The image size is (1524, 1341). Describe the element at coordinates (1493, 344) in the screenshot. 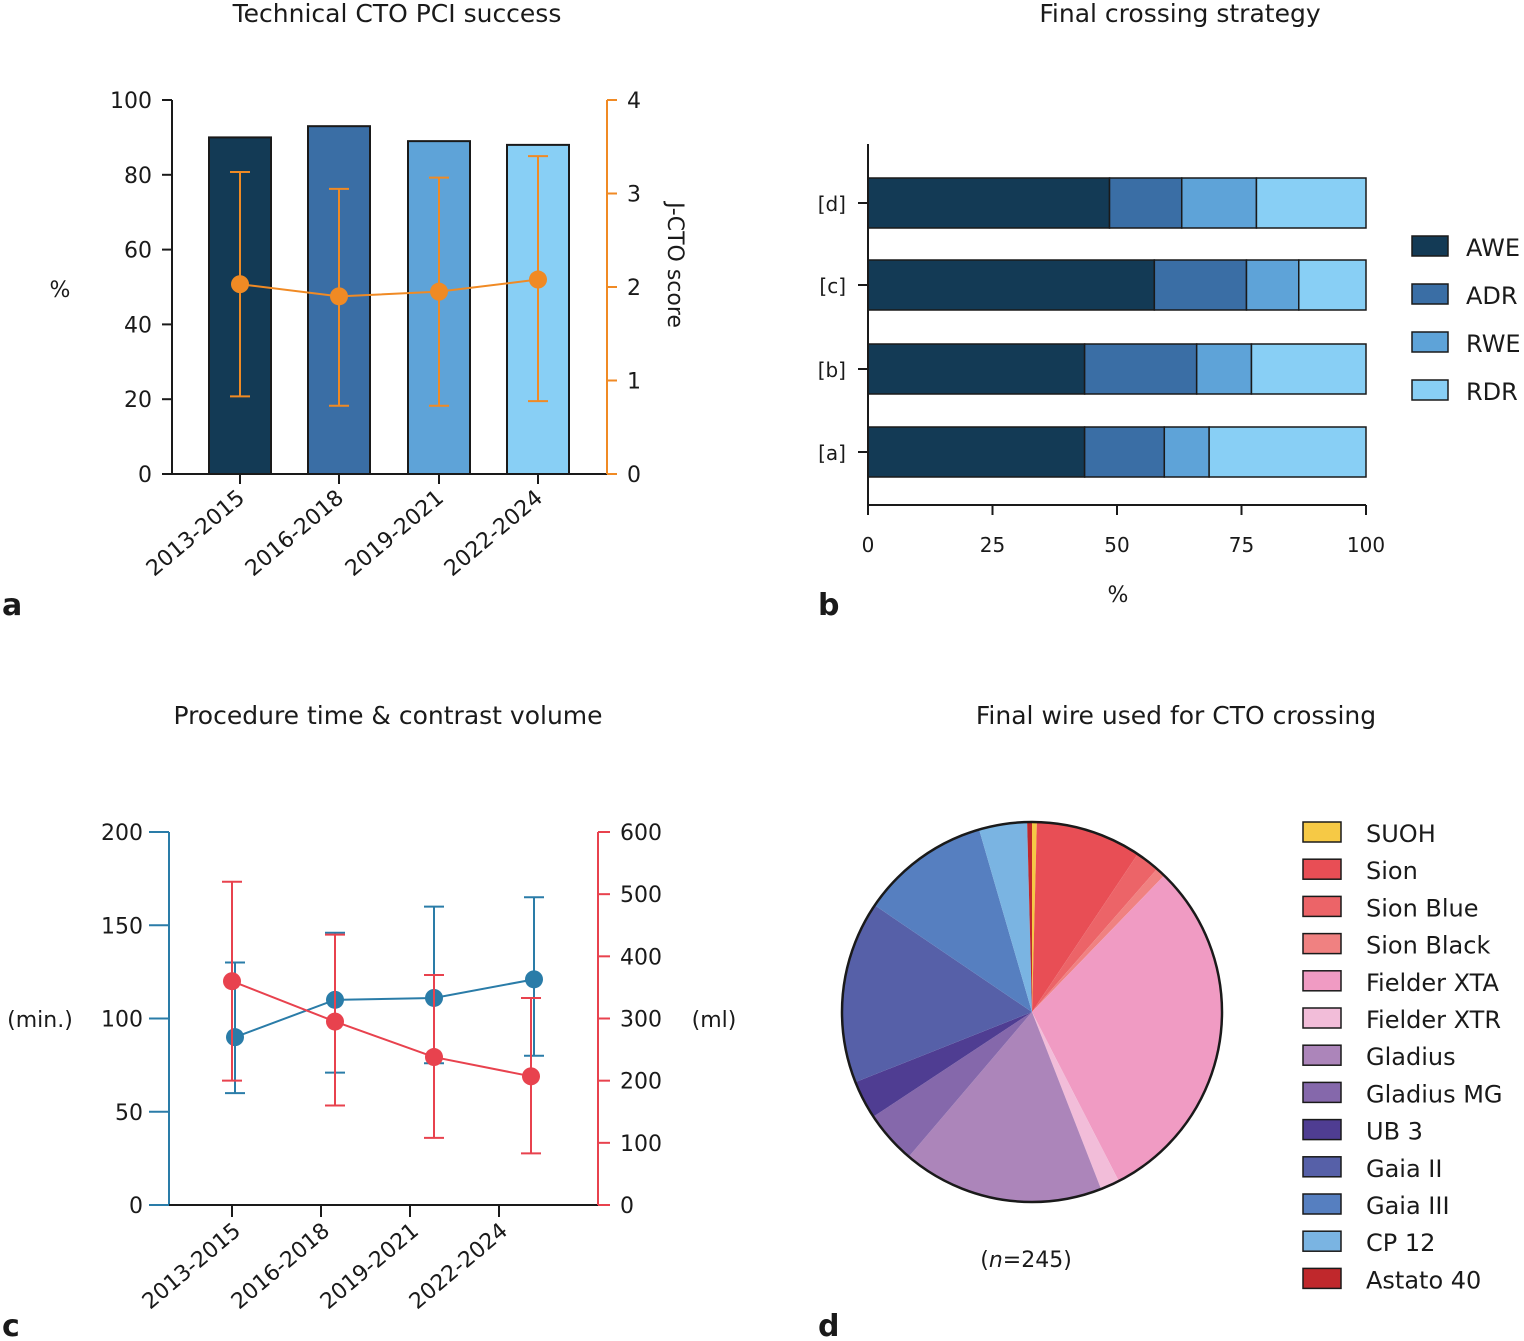

I see `legend-label-rwe: RWE` at that location.